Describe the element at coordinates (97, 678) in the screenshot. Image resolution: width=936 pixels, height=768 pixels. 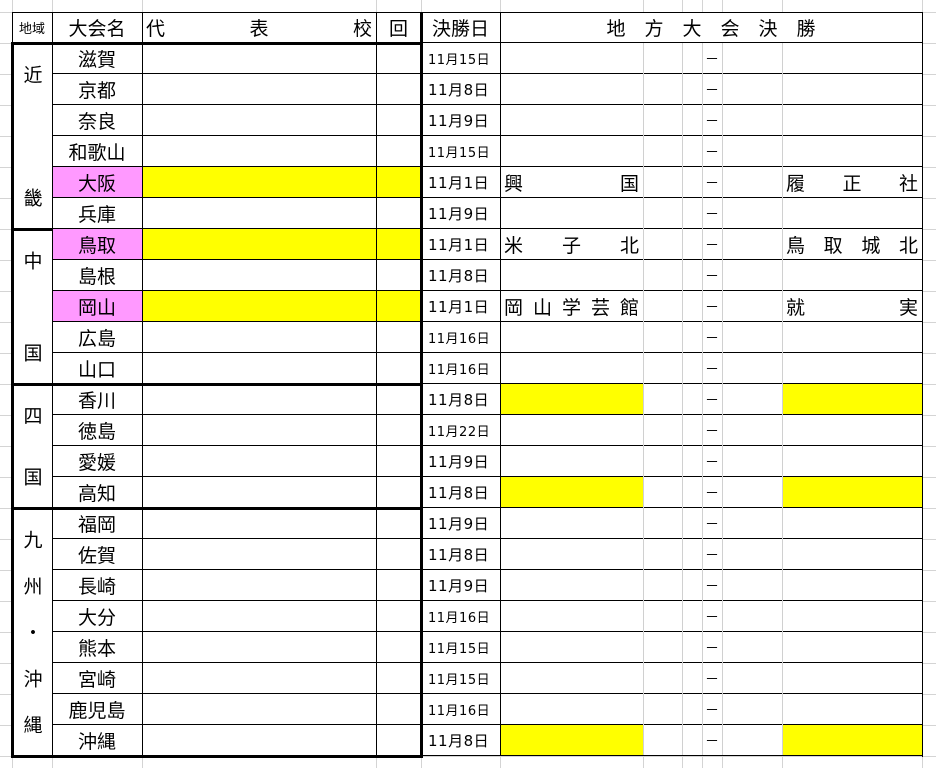
I see `tournament-name-cell: 宮崎` at that location.